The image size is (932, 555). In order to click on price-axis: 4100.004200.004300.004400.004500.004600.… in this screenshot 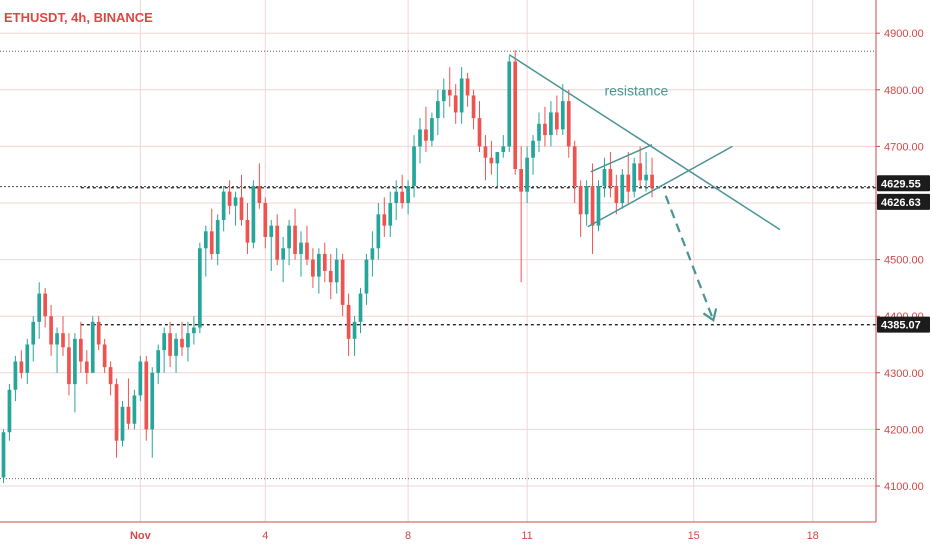, I will do `click(903, 275)`.